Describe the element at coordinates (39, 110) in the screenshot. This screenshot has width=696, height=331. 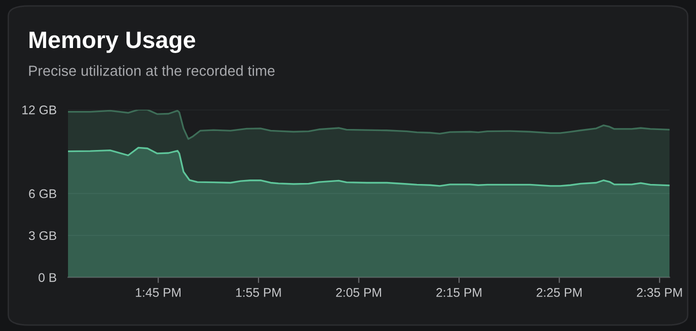
I see `y-tick-label: 12 GB` at that location.